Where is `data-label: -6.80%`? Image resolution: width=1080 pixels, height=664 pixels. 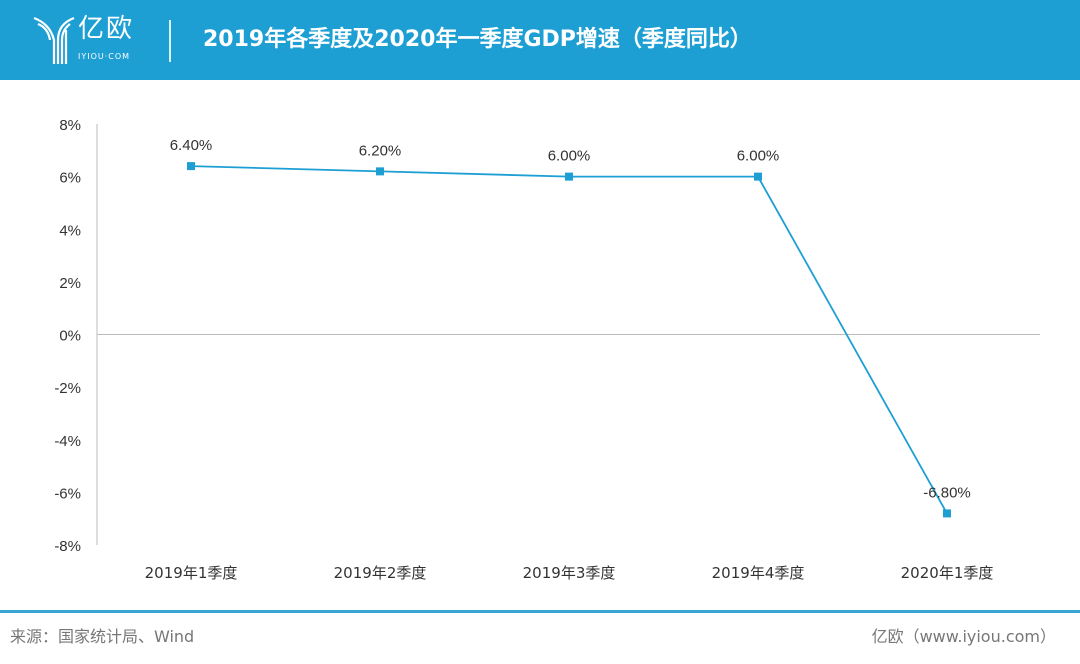 data-label: -6.80% is located at coordinates (947, 492).